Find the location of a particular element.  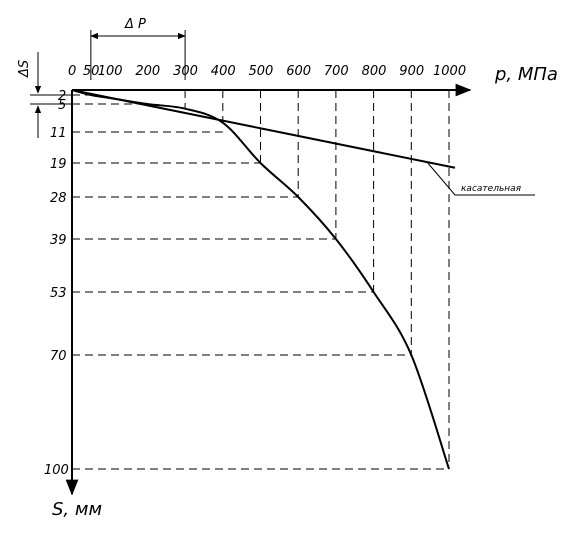

tangent-label: касательная is located at coordinates (491, 189).